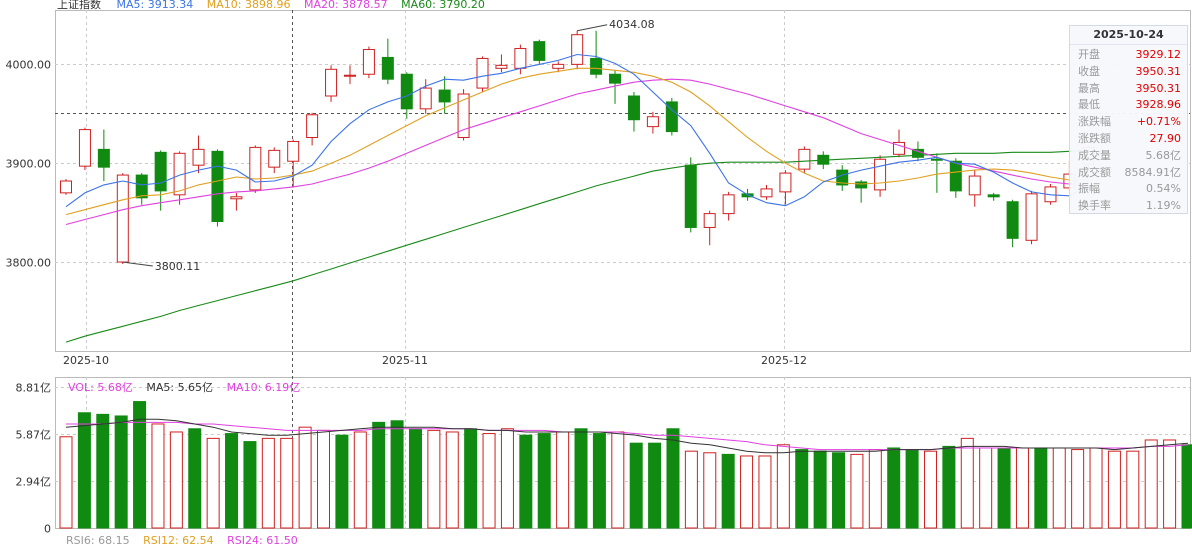  Describe the element at coordinates (86, 360) in the screenshot. I see `date-axis-tick: 2025-10` at that location.